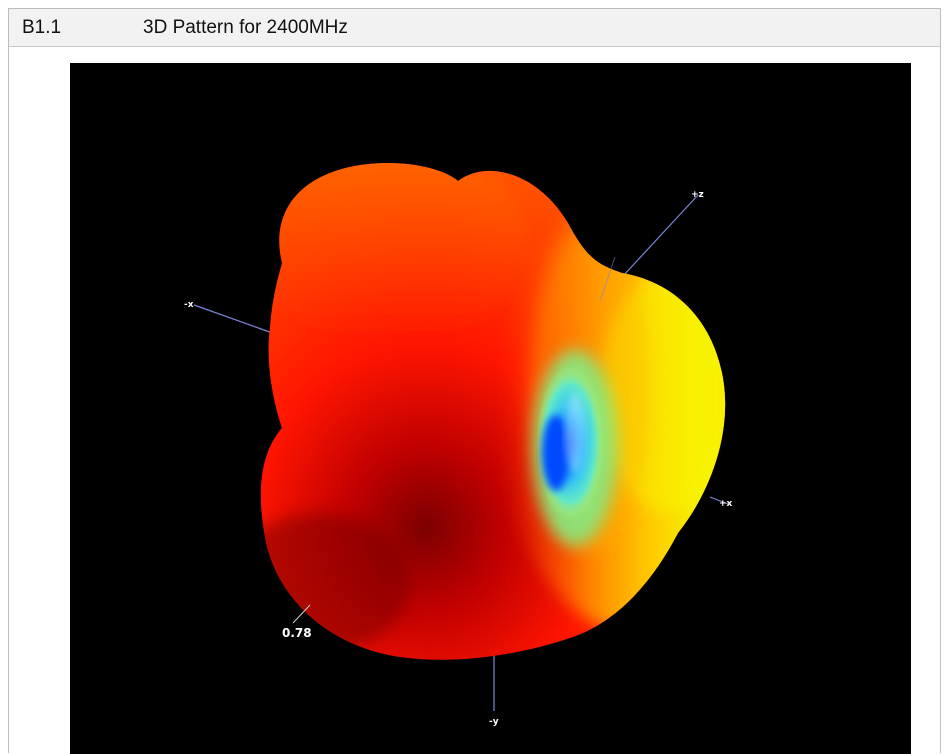 Image resolution: width=950 pixels, height=754 pixels. Describe the element at coordinates (697, 195) in the screenshot. I see `z-axis-label: +z` at that location.